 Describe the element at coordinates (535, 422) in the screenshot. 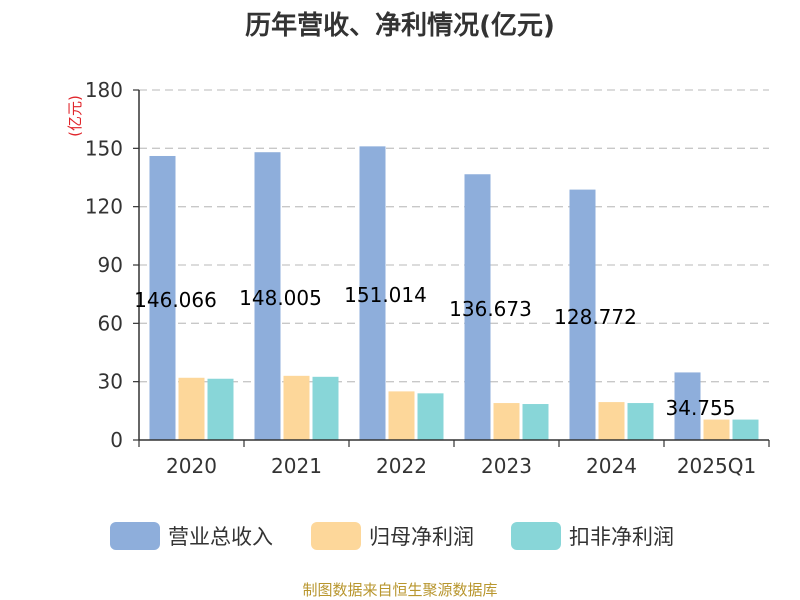

I see `bar-2023-扣非净利润` at that location.